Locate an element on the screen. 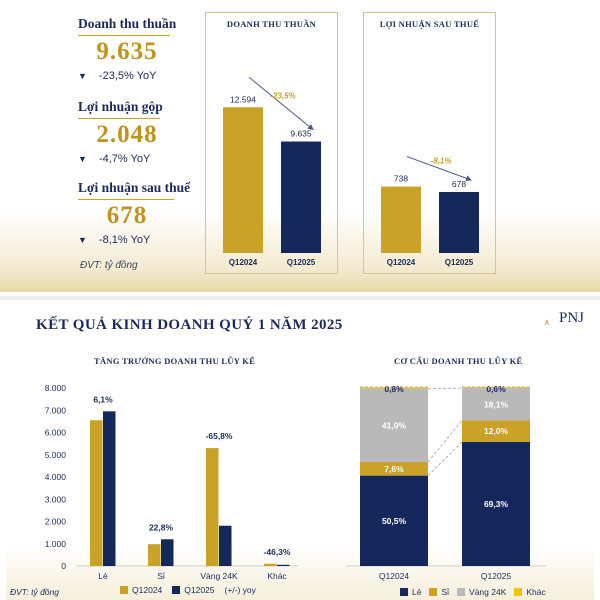 This screenshot has height=600, width=600. kpi-change: ▼ -8,1% YoY is located at coordinates (127, 240).